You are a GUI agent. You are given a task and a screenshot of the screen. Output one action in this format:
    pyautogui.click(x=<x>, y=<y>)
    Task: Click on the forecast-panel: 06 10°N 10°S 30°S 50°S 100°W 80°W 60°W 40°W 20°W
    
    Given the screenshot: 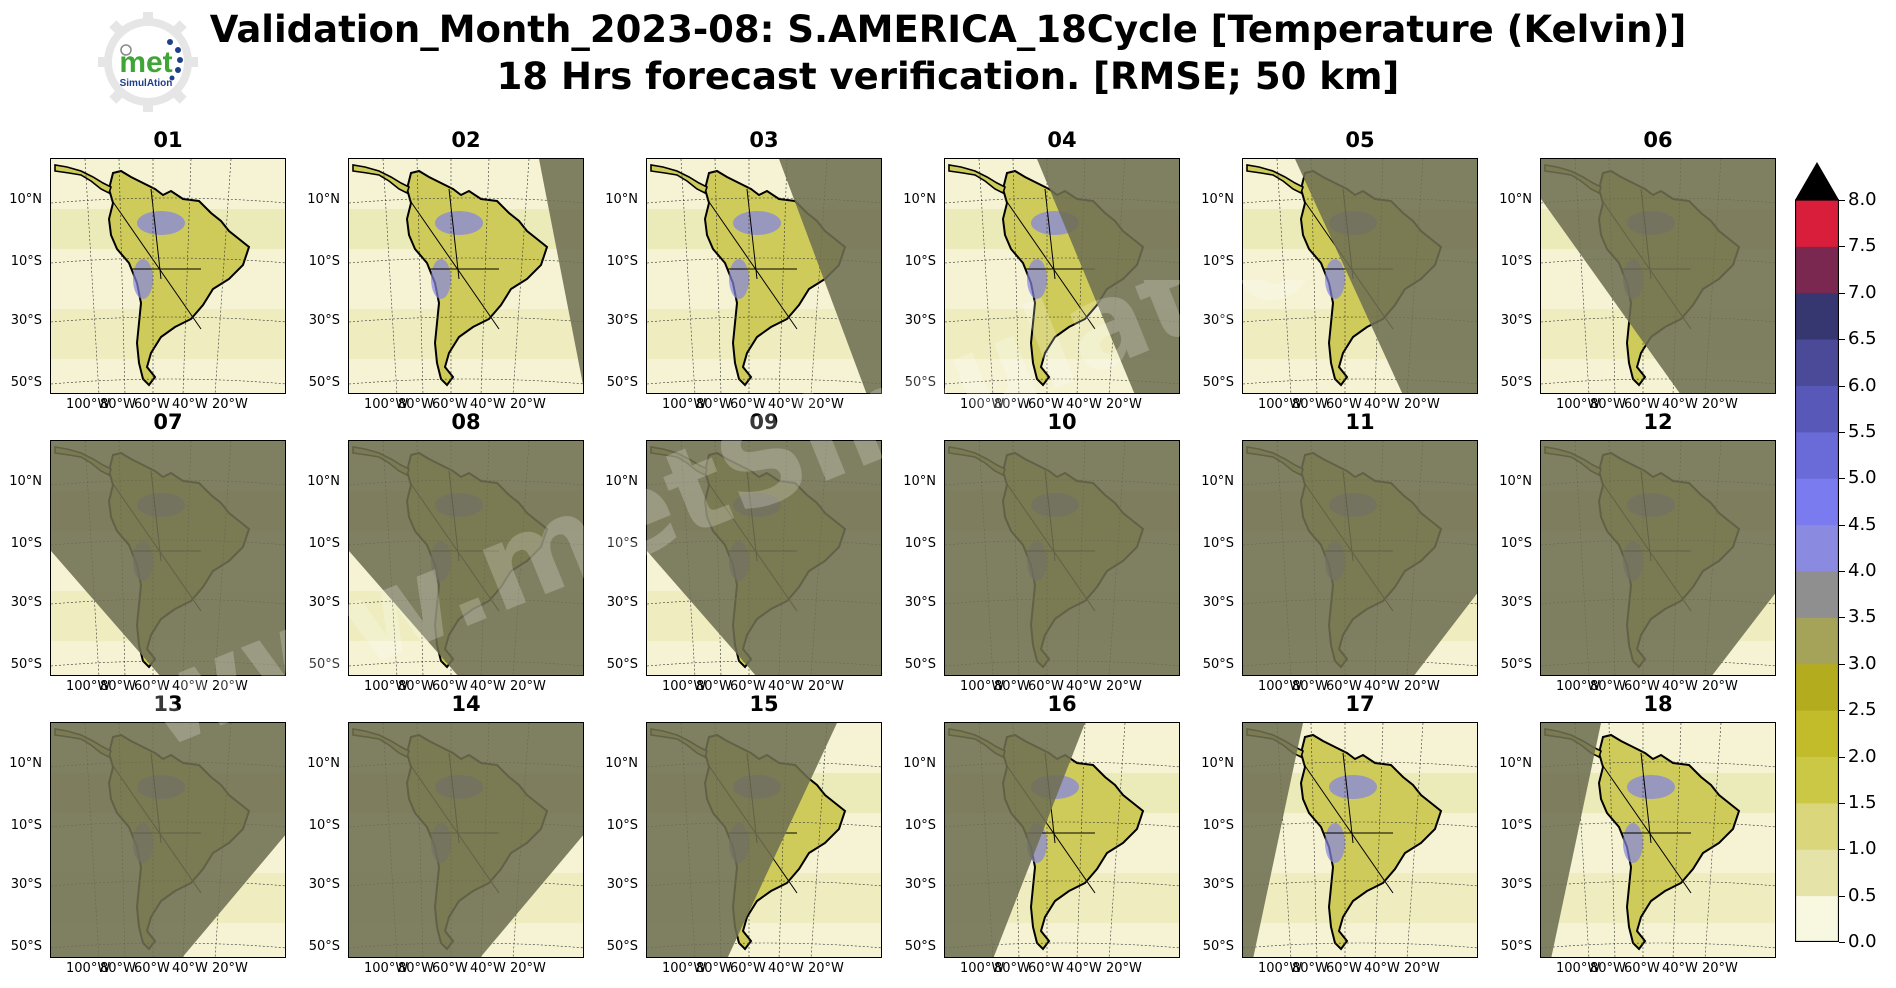 What is the action you would take?
    pyautogui.click(x=1637, y=270)
    